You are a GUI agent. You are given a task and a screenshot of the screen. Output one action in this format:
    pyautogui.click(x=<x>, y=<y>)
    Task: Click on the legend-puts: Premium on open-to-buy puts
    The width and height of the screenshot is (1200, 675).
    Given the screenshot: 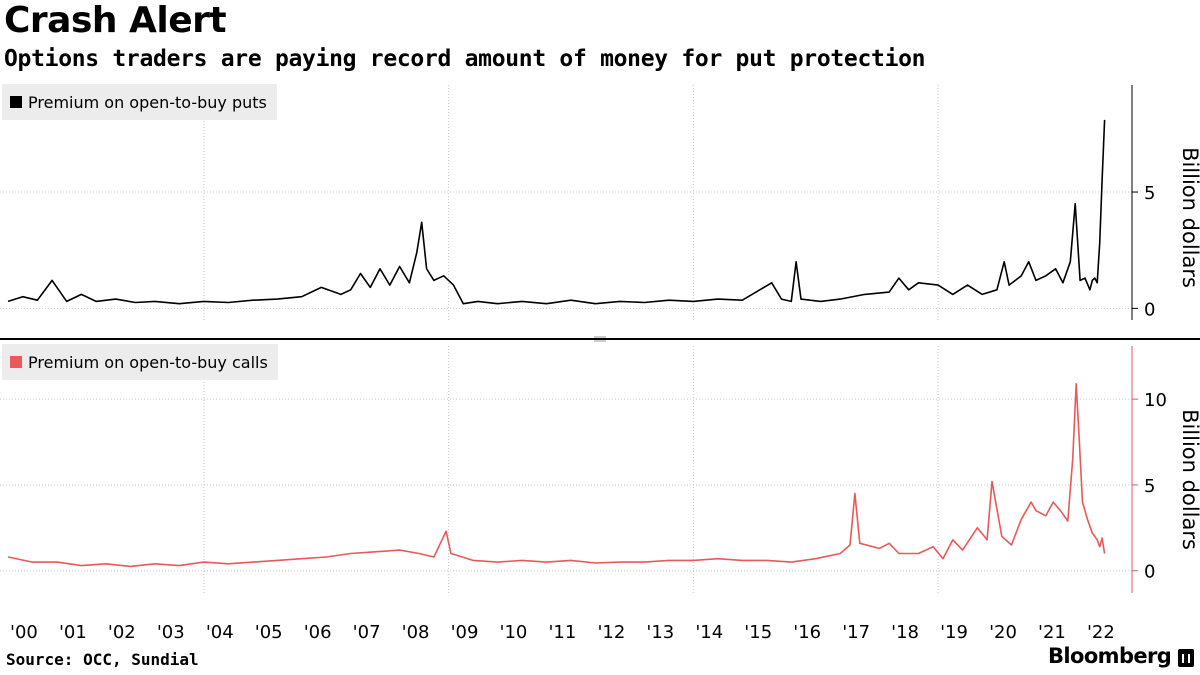 What is the action you would take?
    pyautogui.click(x=139, y=102)
    